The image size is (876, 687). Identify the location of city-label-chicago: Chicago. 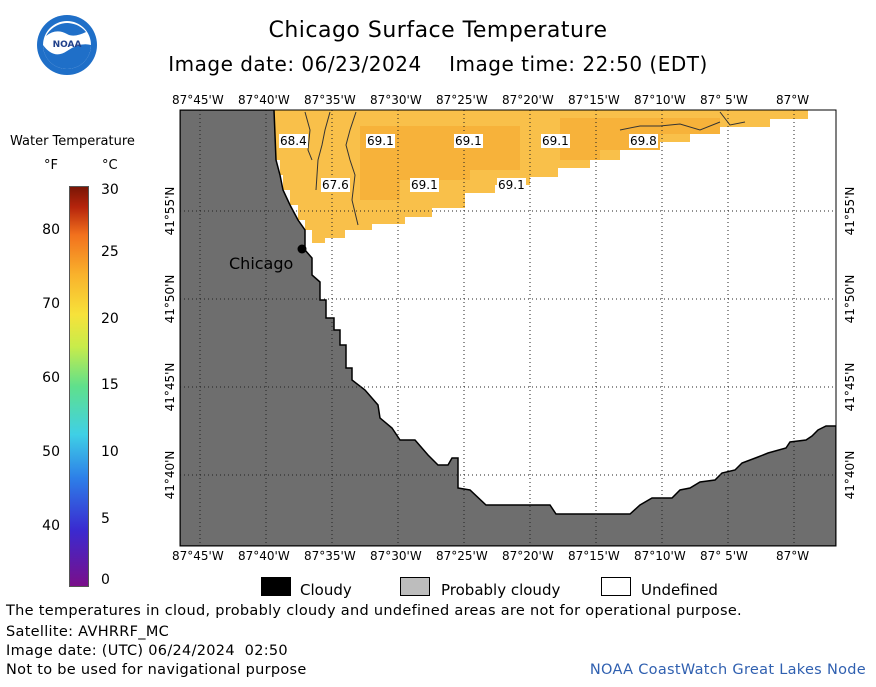
(261, 263).